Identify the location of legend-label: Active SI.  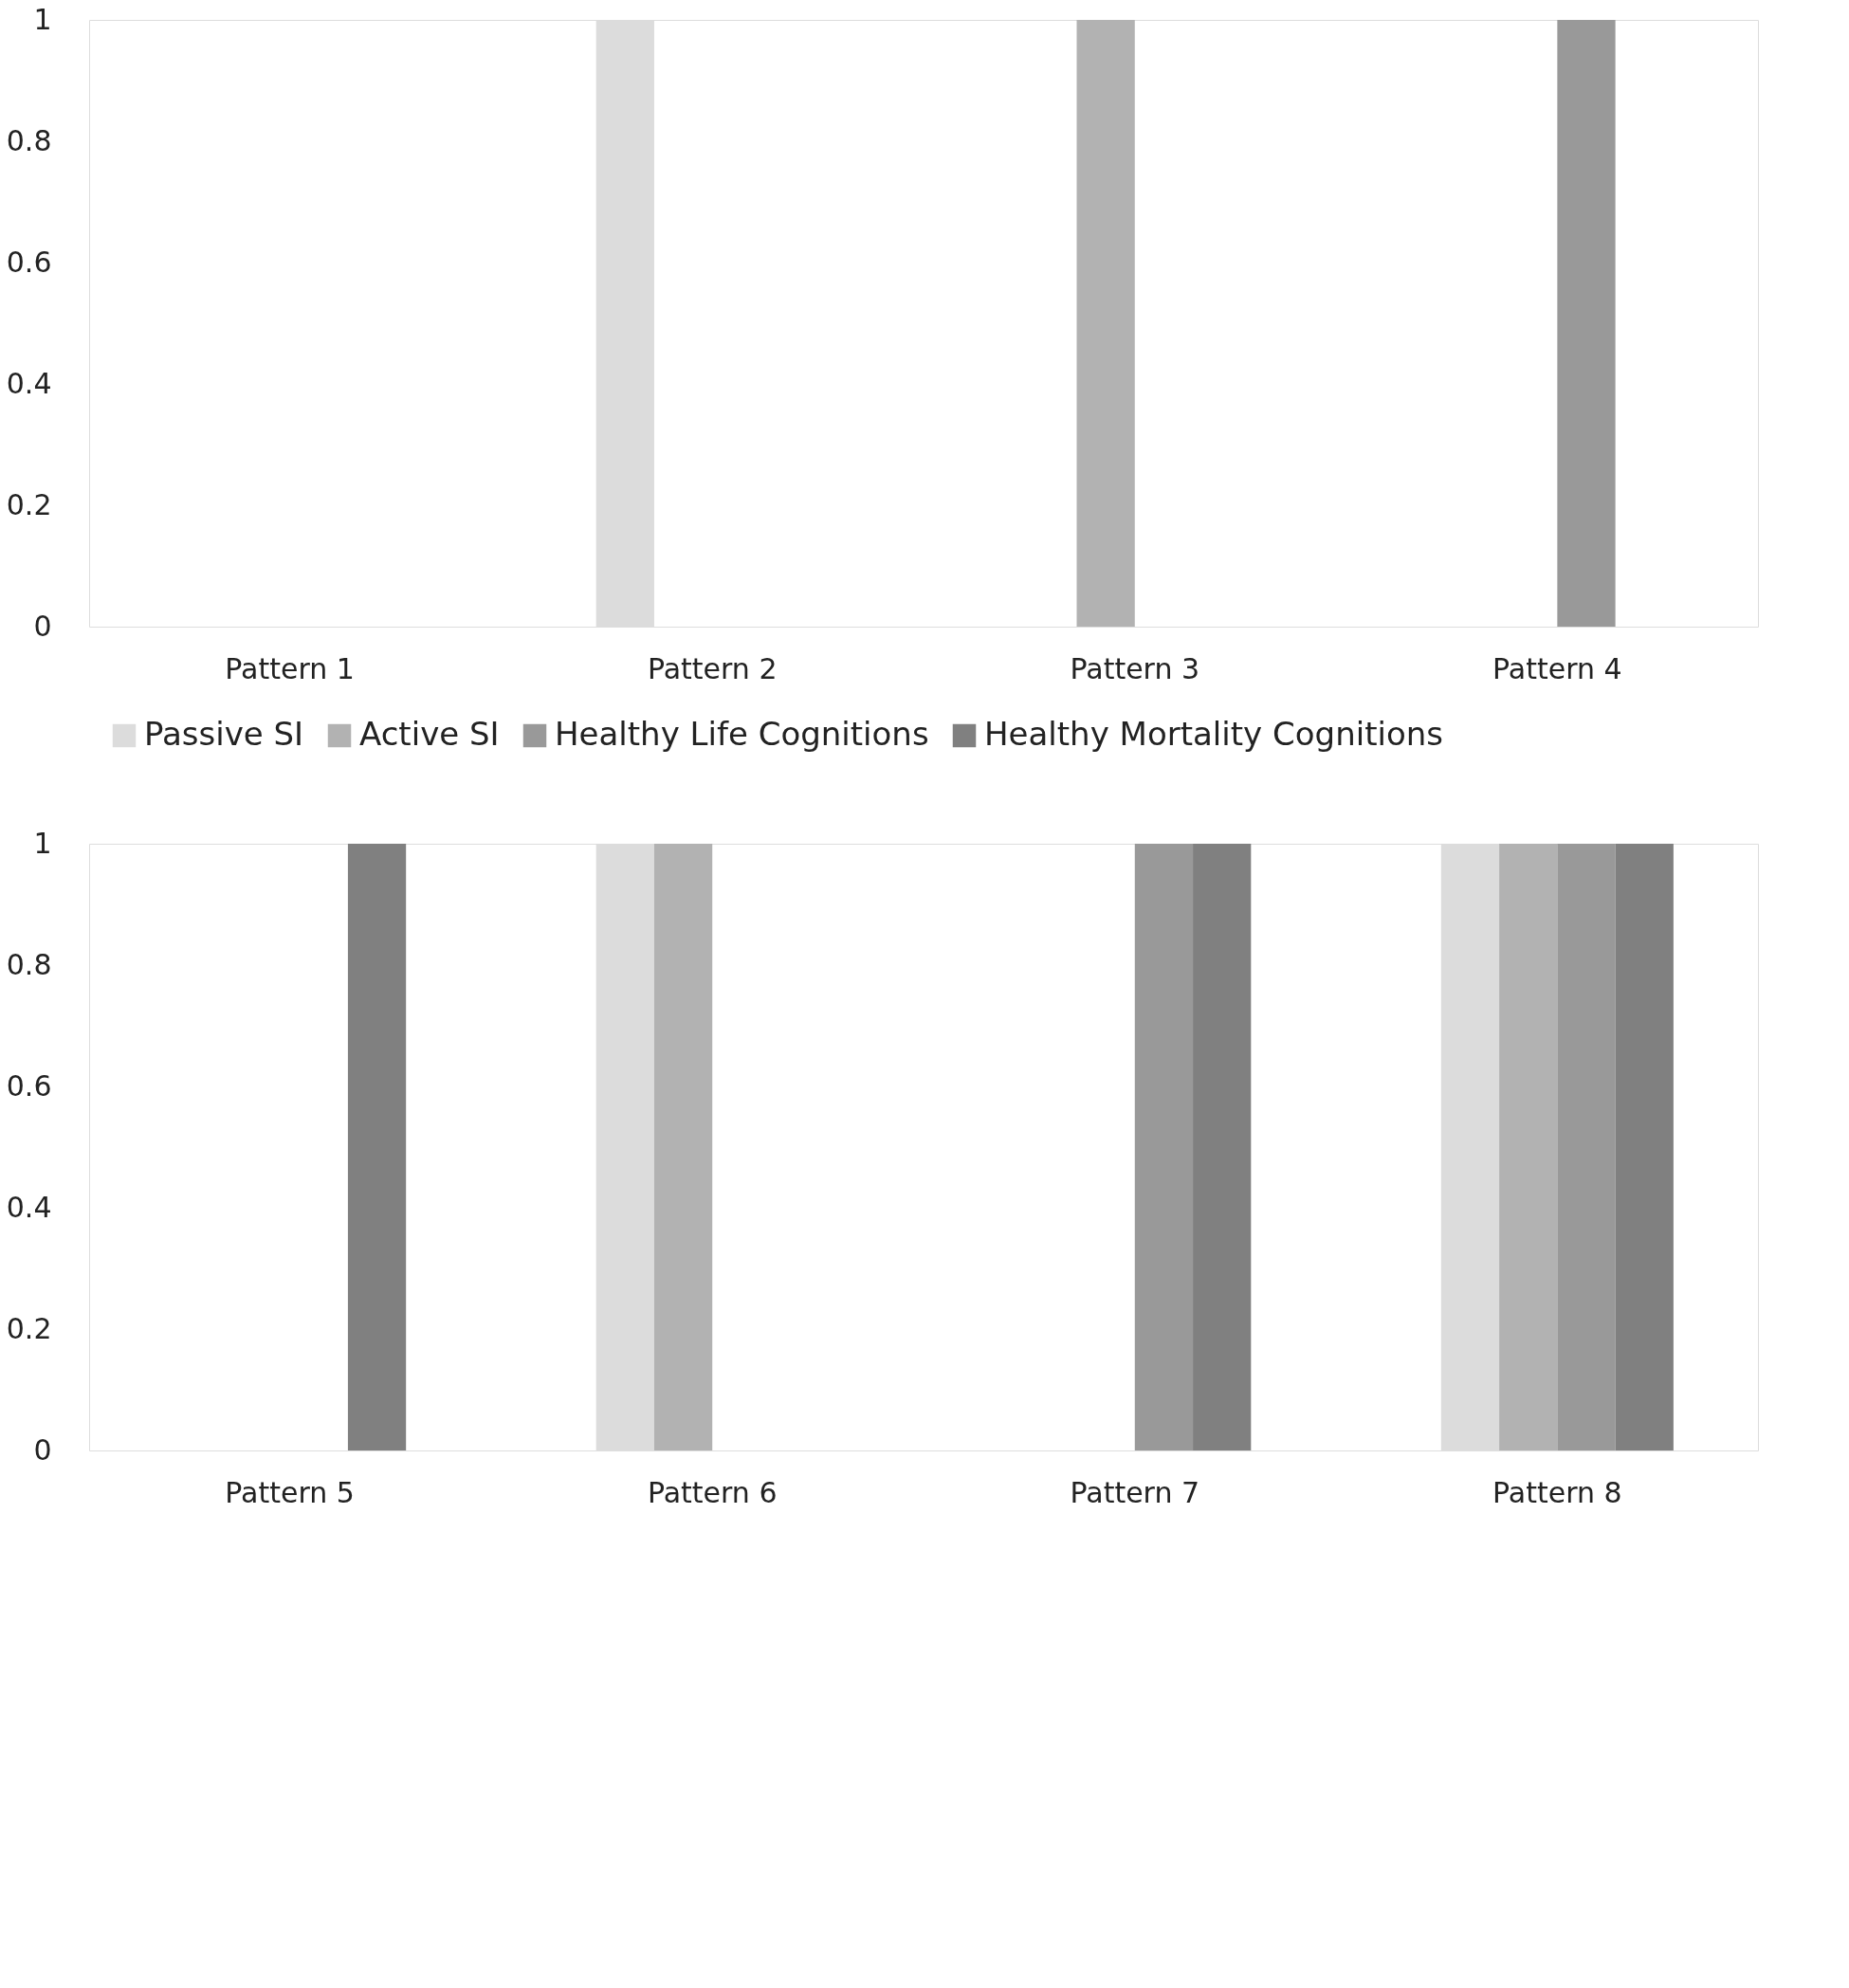
(429, 734).